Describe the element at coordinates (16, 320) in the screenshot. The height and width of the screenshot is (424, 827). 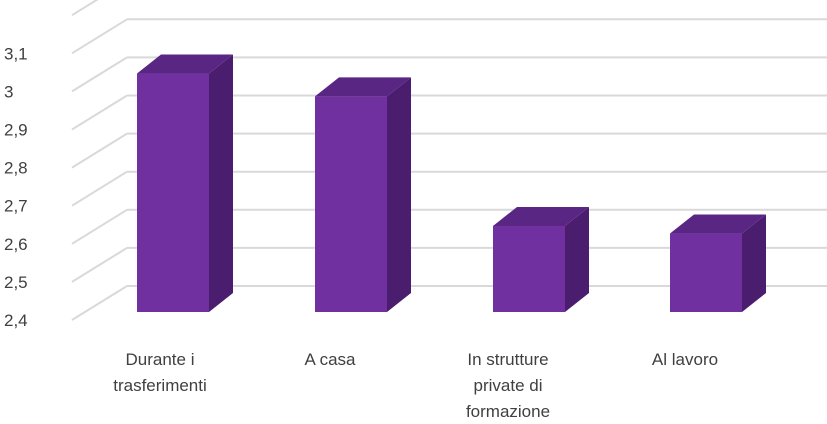
I see `y-tick-label: 2,4` at that location.